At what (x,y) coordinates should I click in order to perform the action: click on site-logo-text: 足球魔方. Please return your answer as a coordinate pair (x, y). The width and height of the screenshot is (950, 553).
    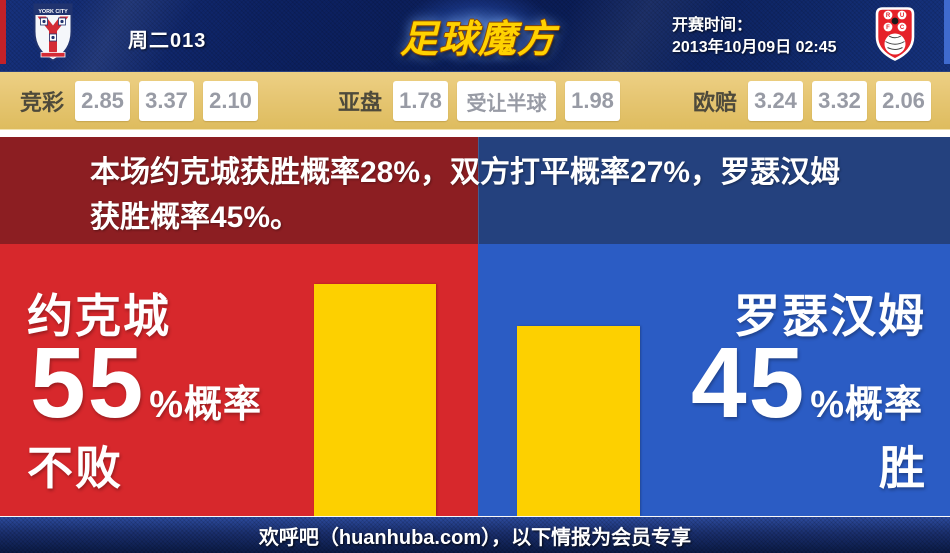
    Looking at the image, I should click on (477, 40).